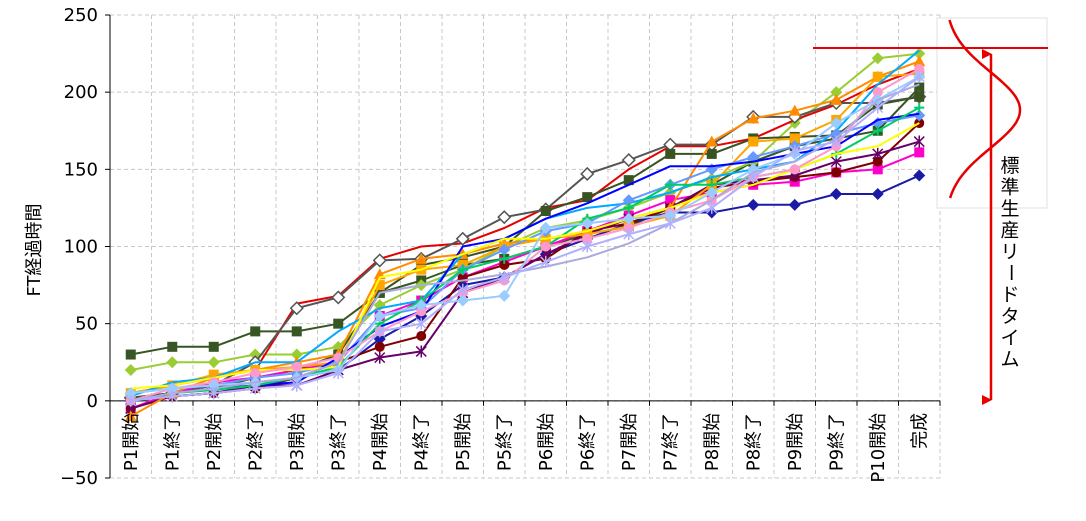 This screenshot has height=521, width=1086. What do you see at coordinates (79, 247) in the screenshot?
I see `y-tick-labels: 250 200 150 100 50 0 −50` at bounding box center [79, 247].